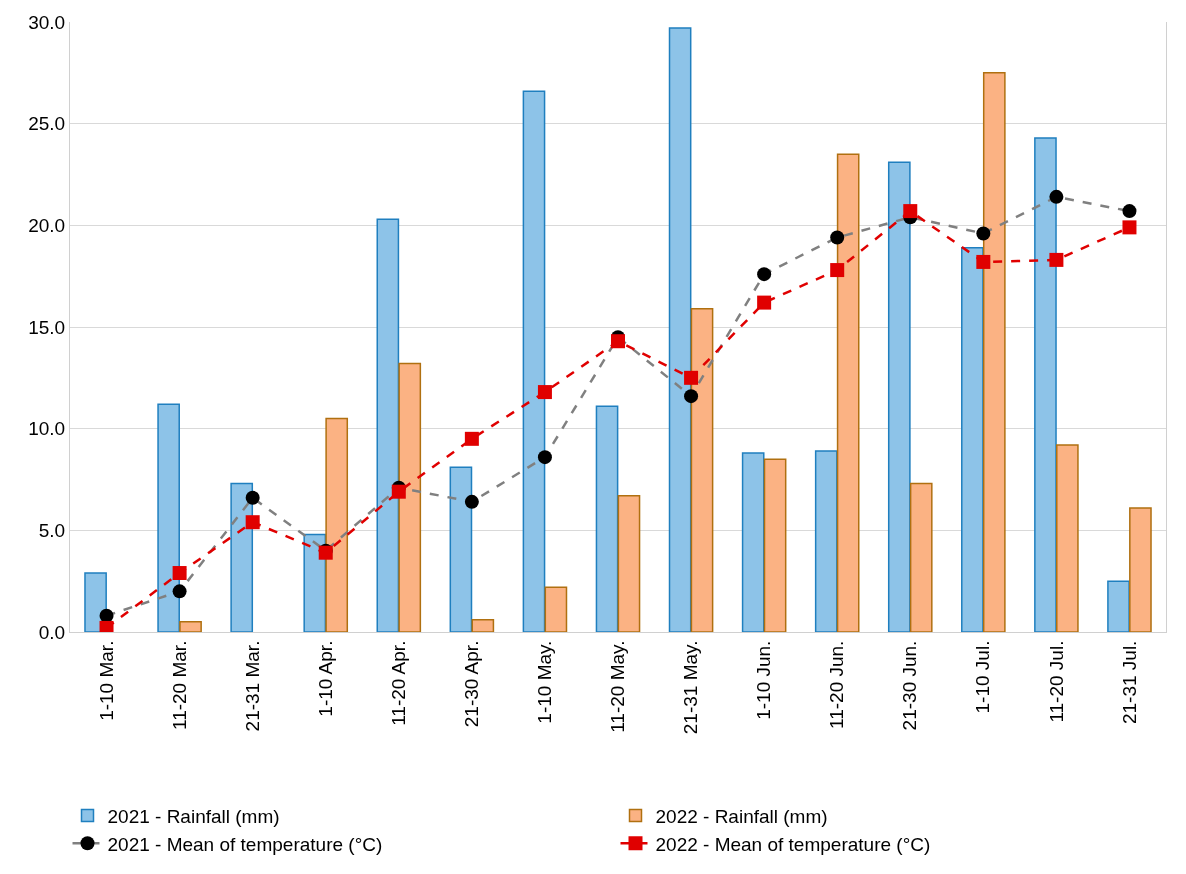 The height and width of the screenshot is (874, 1186). I want to click on x-tick-label: 11-20 May., so click(618, 686).